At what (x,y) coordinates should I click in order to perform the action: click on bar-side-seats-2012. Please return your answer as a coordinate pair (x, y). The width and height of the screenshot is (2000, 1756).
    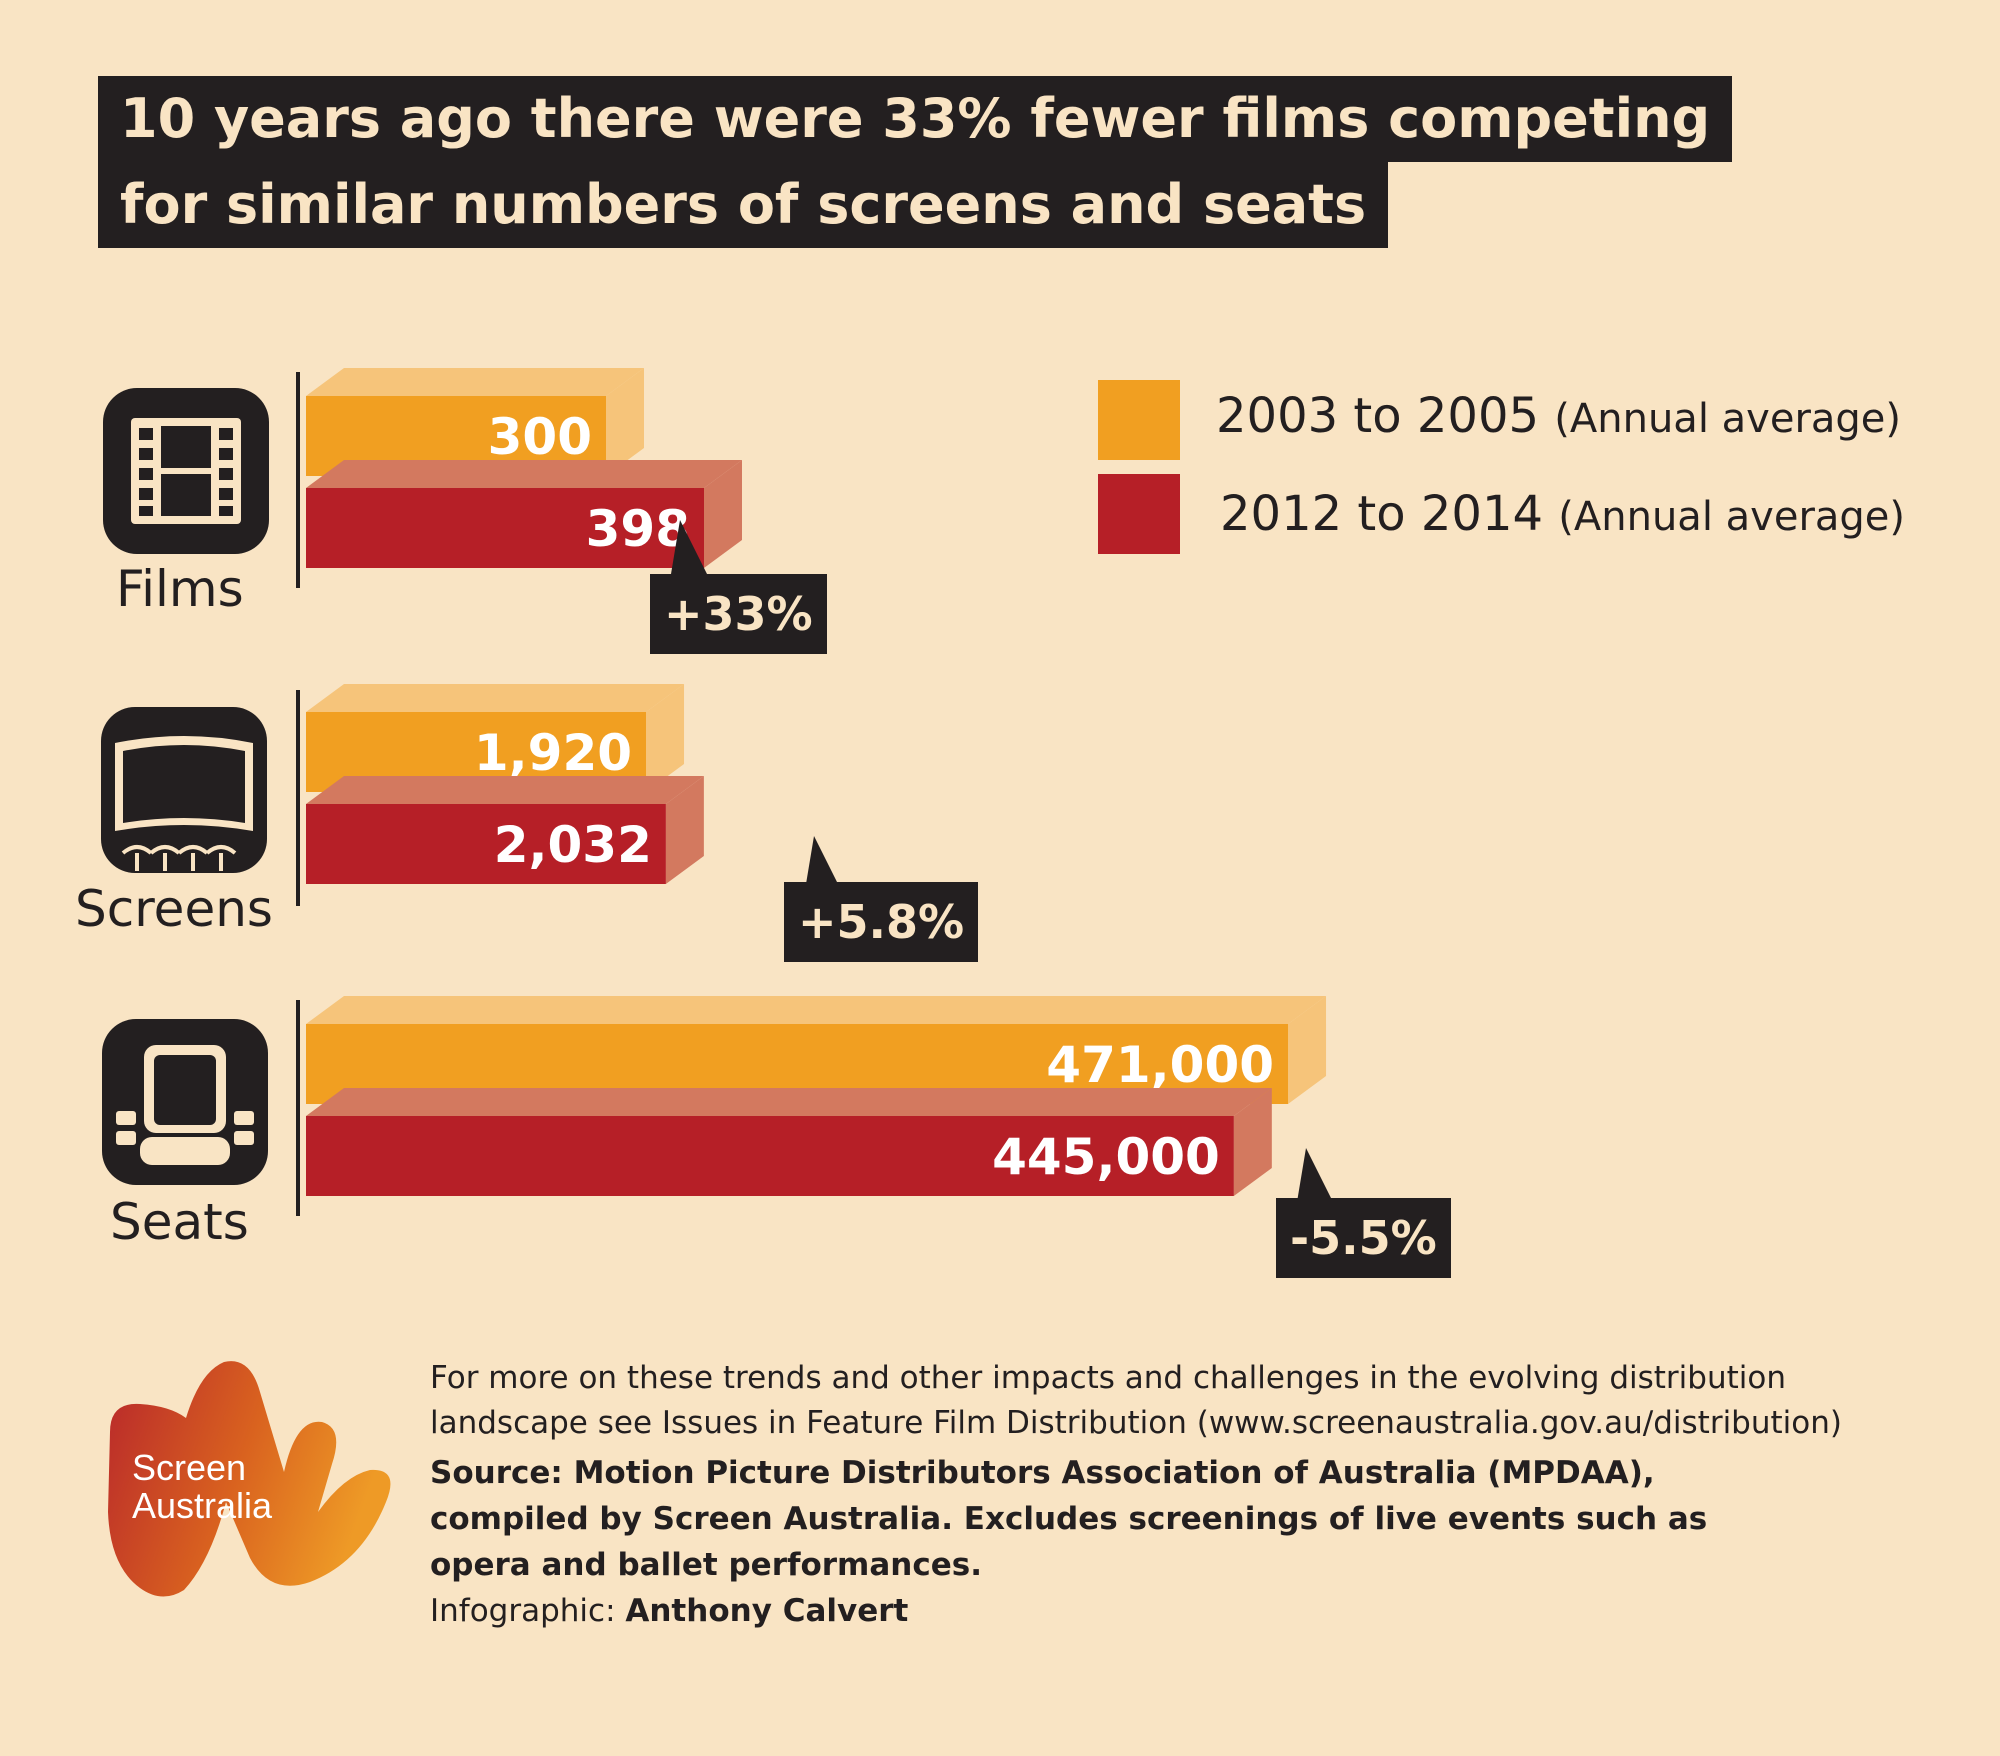
    Looking at the image, I should click on (1252, 1142).